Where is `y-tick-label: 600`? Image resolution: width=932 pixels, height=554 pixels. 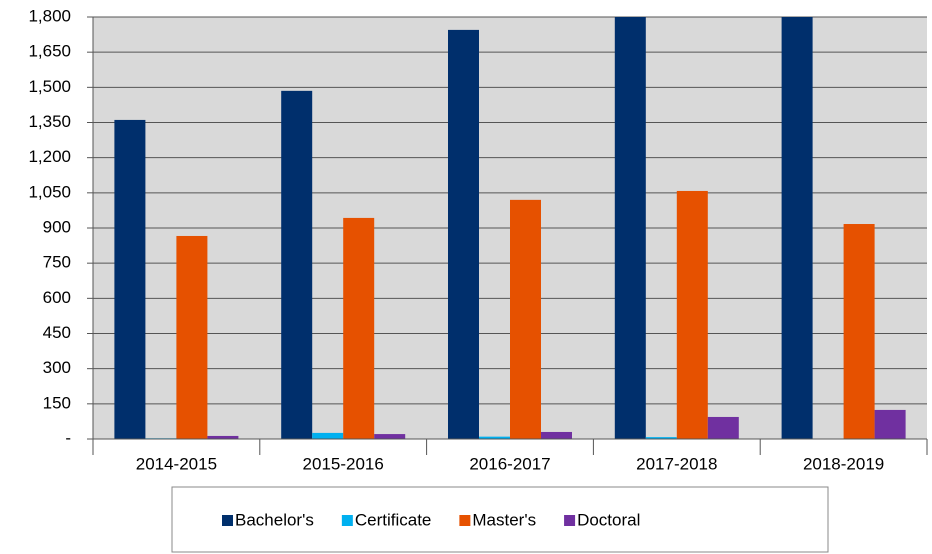
y-tick-label: 600 is located at coordinates (57, 297).